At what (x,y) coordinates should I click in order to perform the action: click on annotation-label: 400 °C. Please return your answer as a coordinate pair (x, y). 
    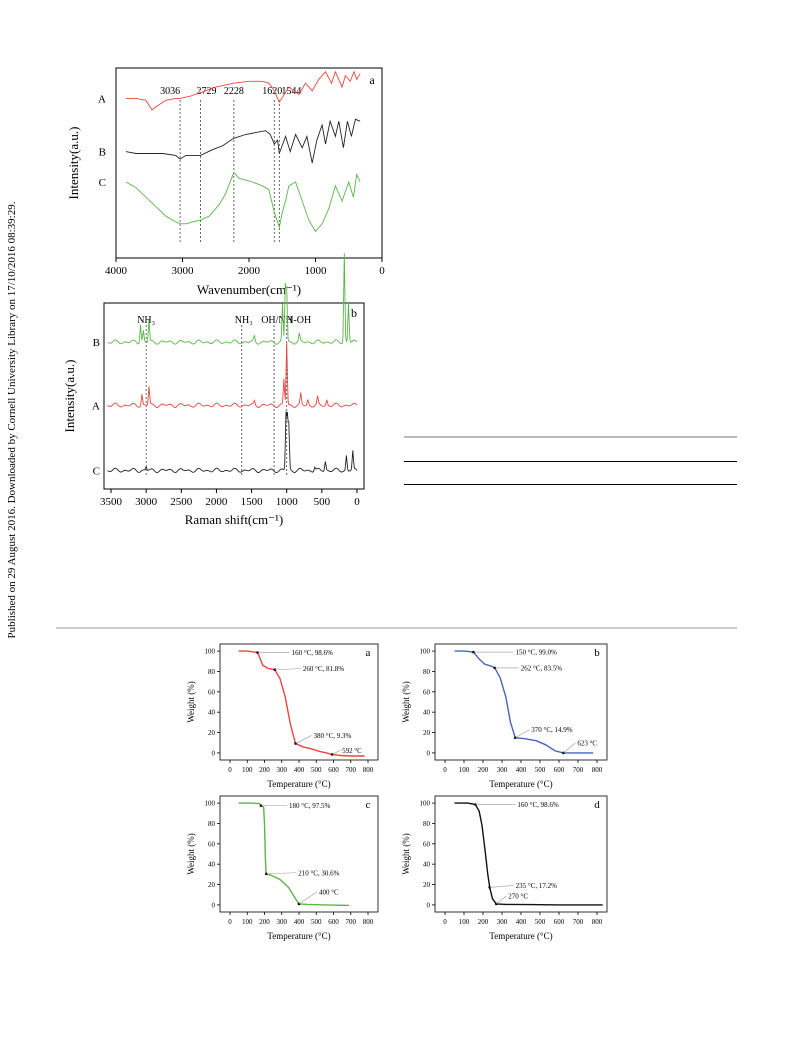
    Looking at the image, I should click on (329, 892).